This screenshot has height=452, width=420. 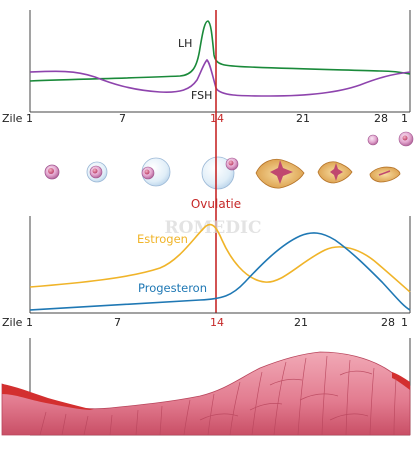 What do you see at coordinates (201, 95) in the screenshot?
I see `fsh-label: FSH` at bounding box center [201, 95].